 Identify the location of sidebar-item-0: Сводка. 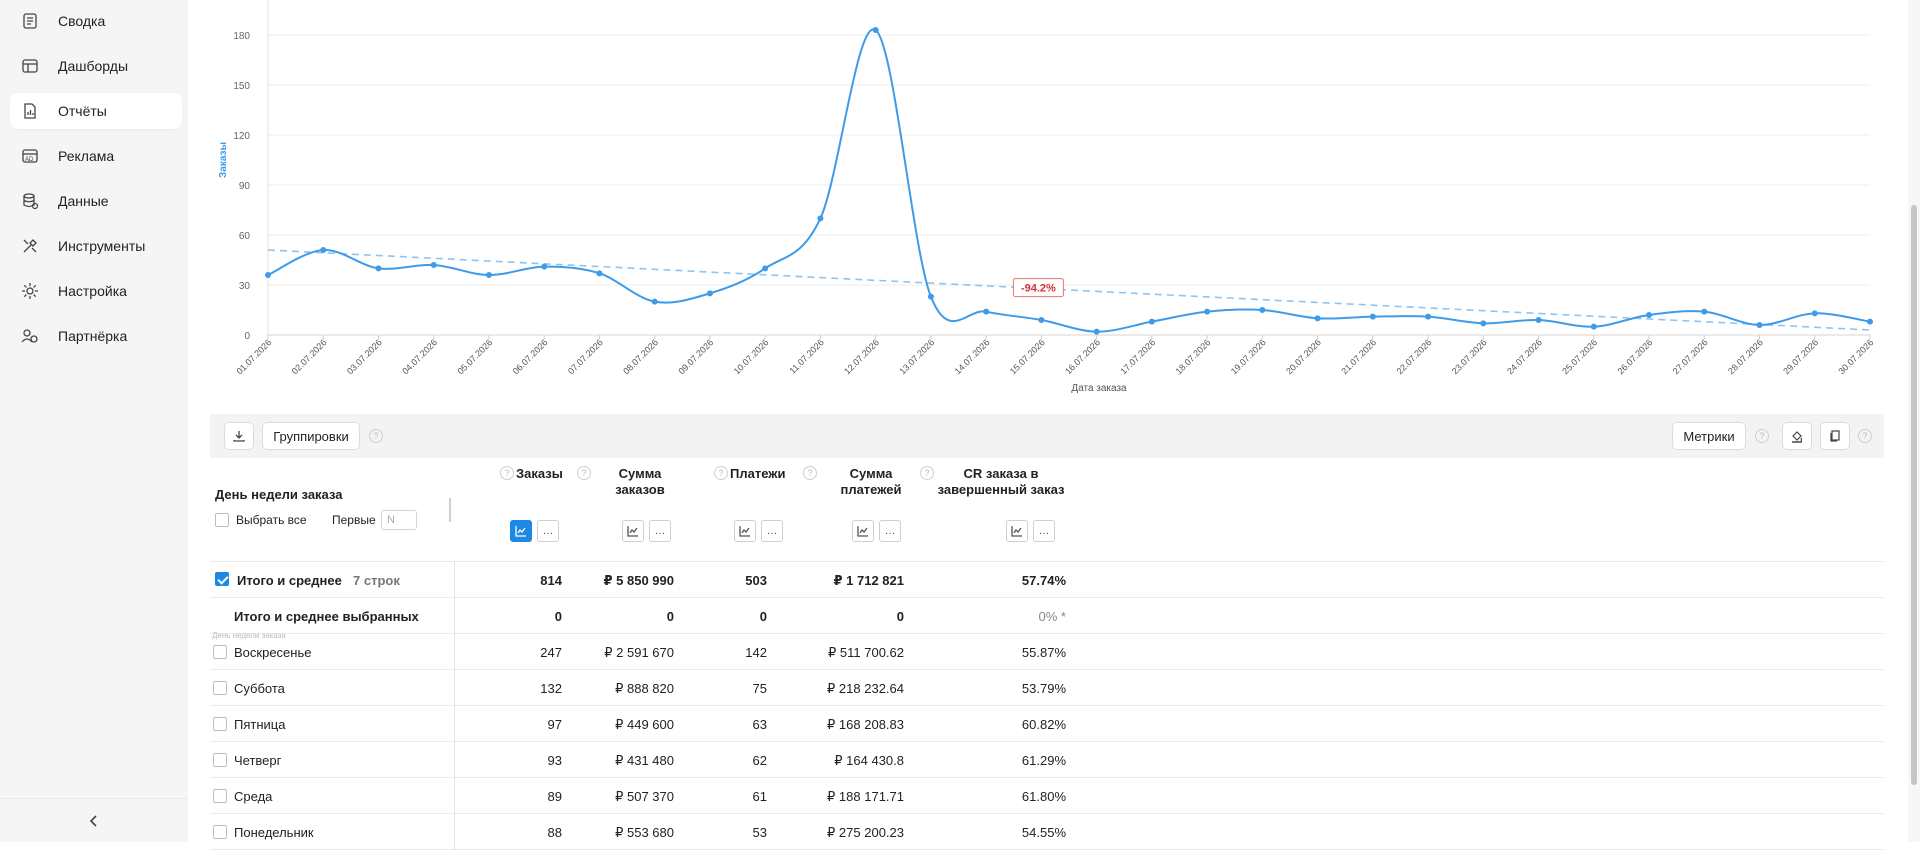
(96, 21).